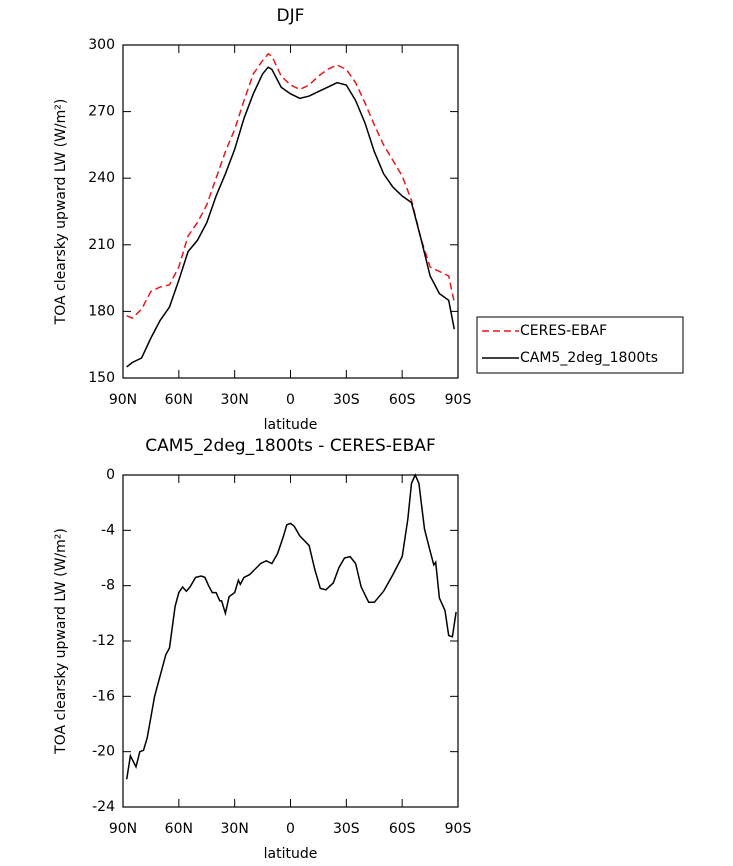  I want to click on y-tick-label: -16, so click(103, 696).